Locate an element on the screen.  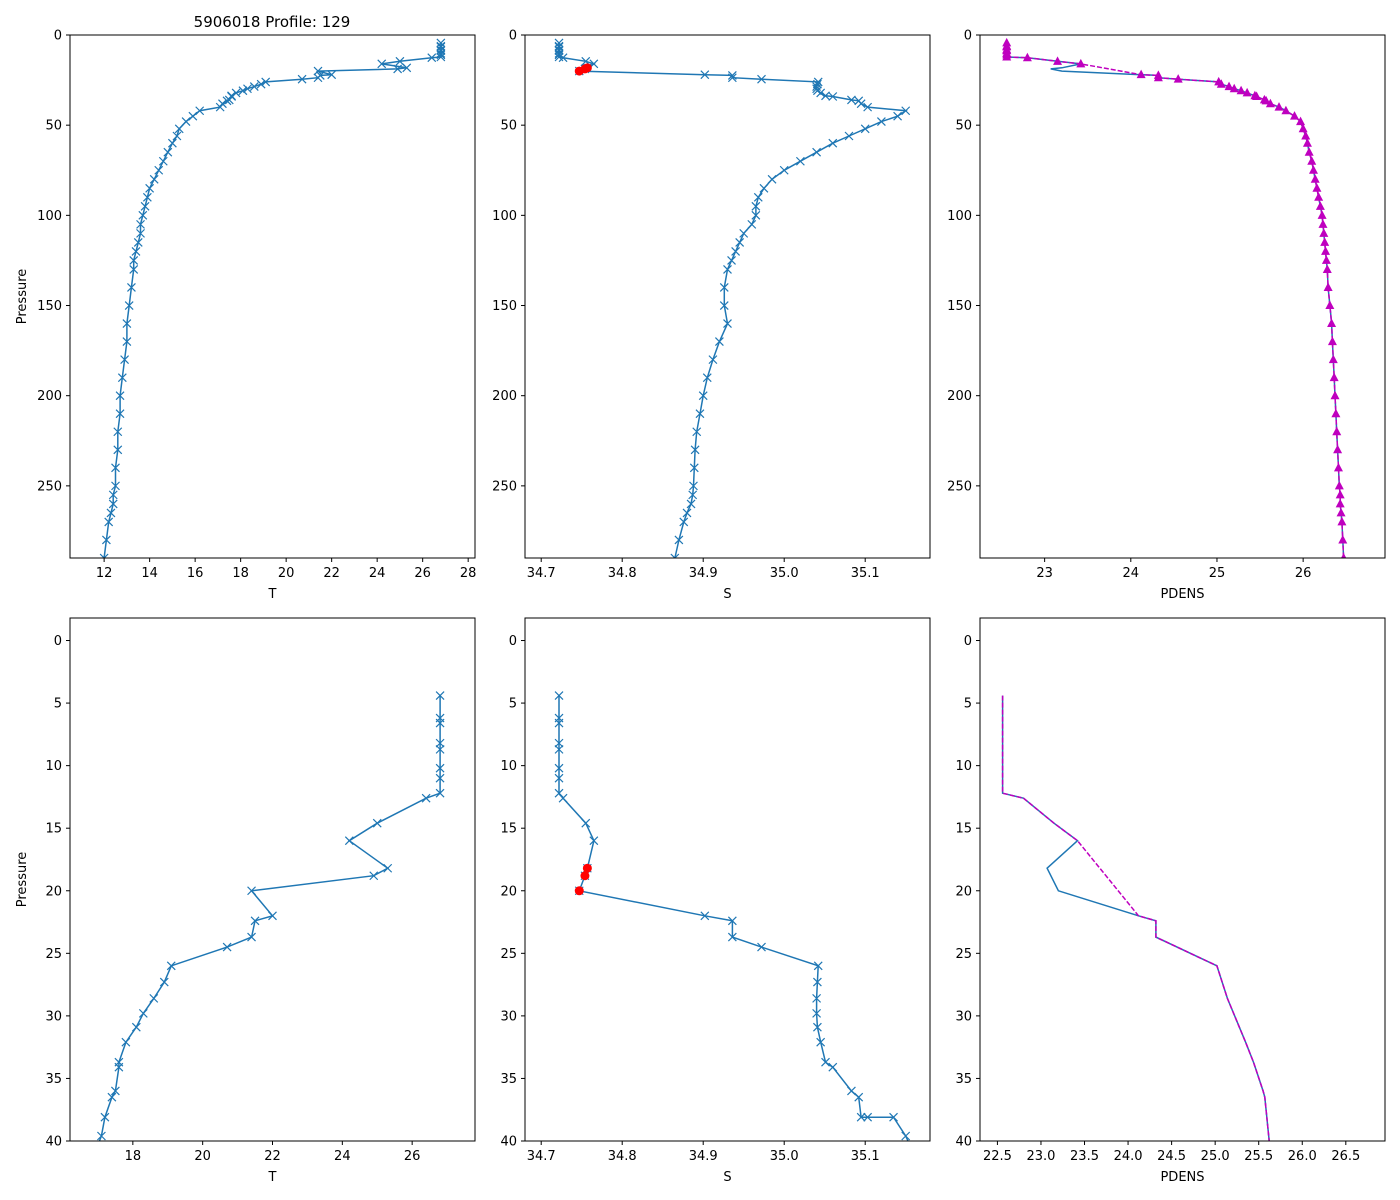
x-tick-label: 28 is located at coordinates (468, 573).